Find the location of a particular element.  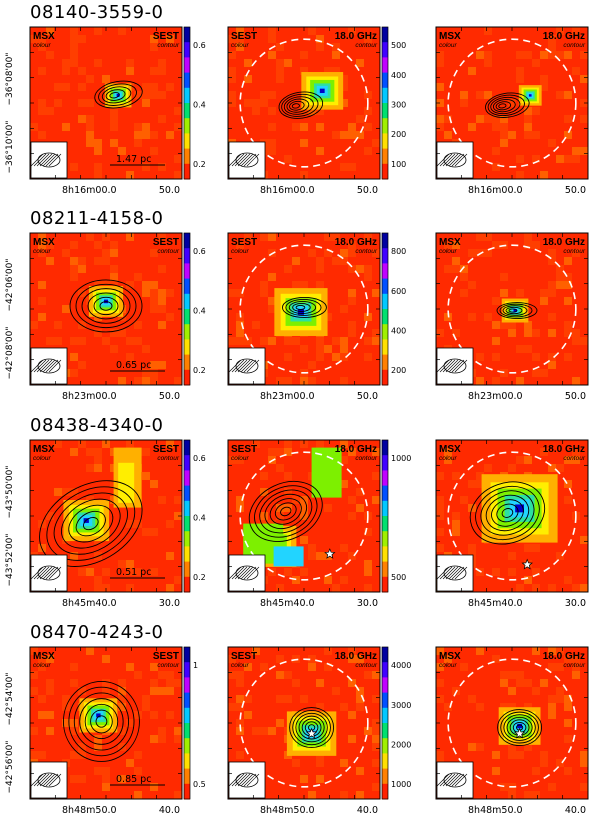

ra-tick-label: 30.0 is located at coordinates (575, 603).